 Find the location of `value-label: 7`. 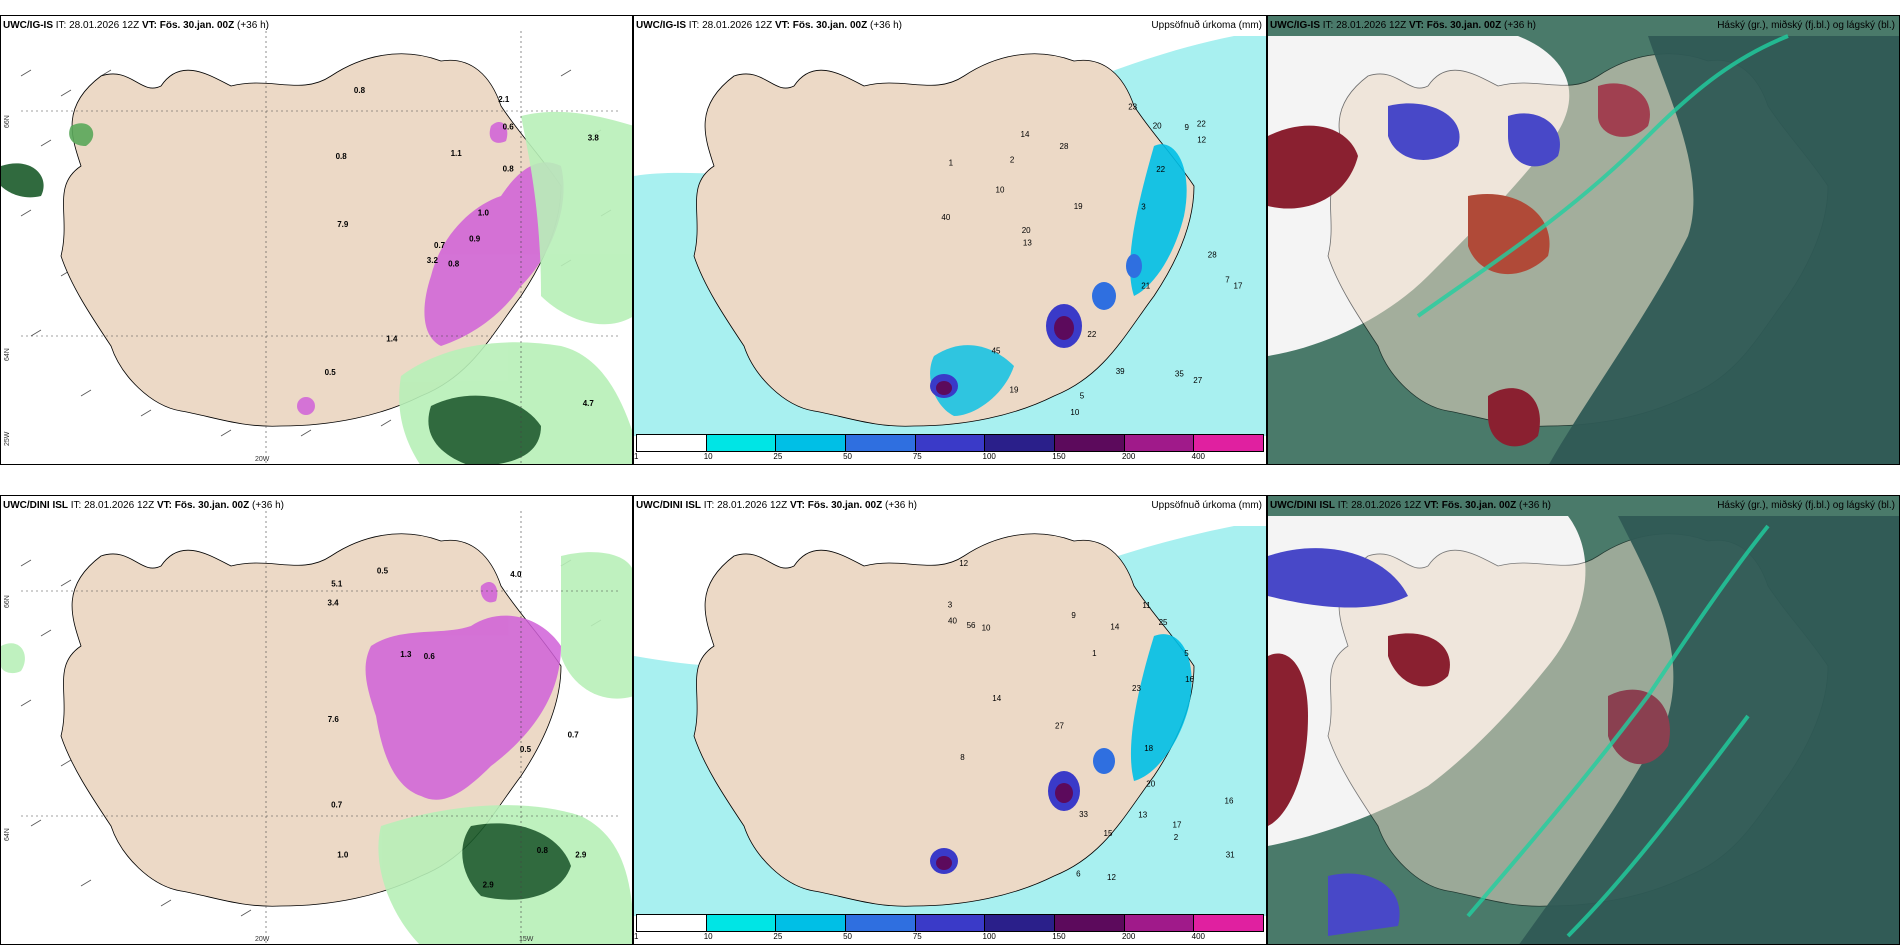

value-label: 7 is located at coordinates (1227, 279).